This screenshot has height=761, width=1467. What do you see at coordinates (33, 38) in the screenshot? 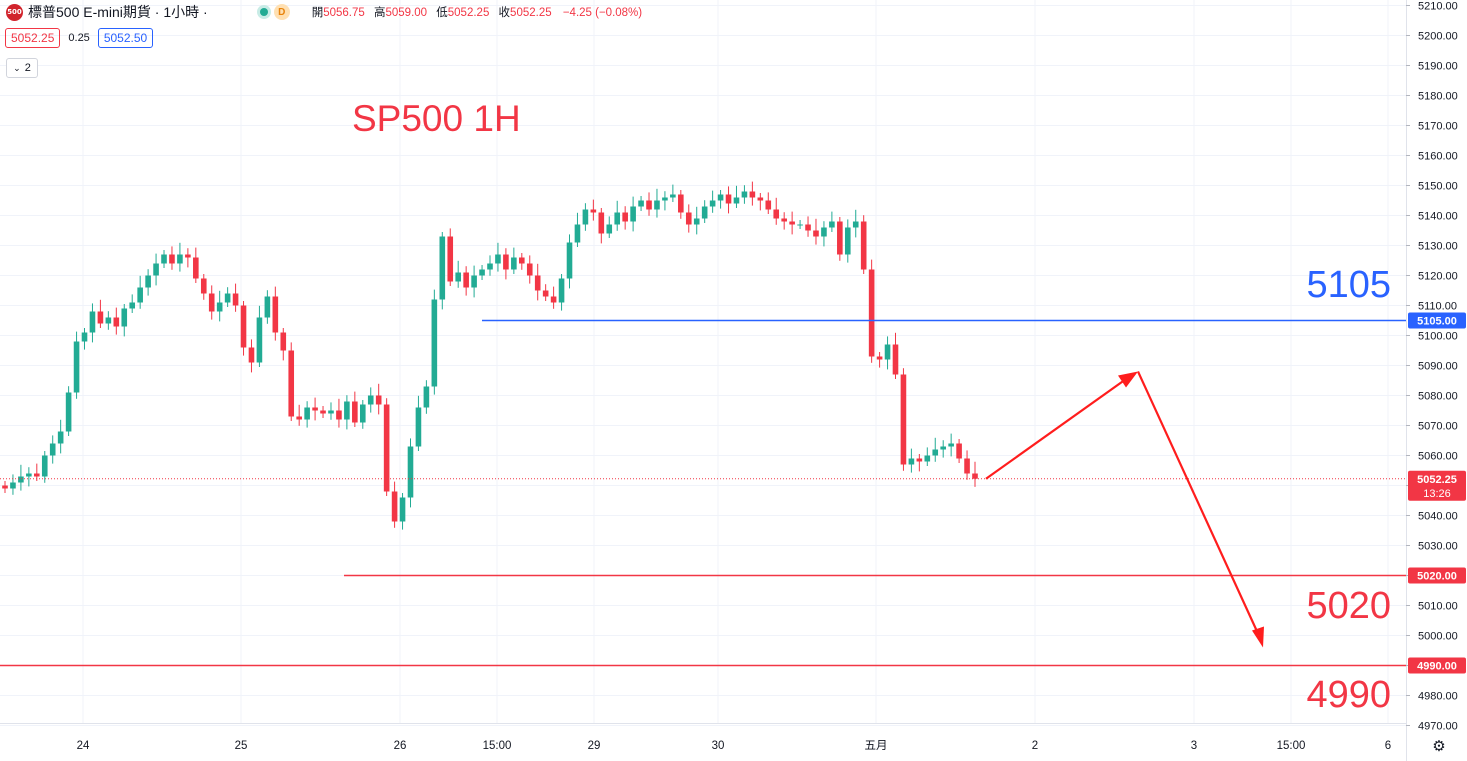
I see `sell-button: 5052.25` at bounding box center [33, 38].